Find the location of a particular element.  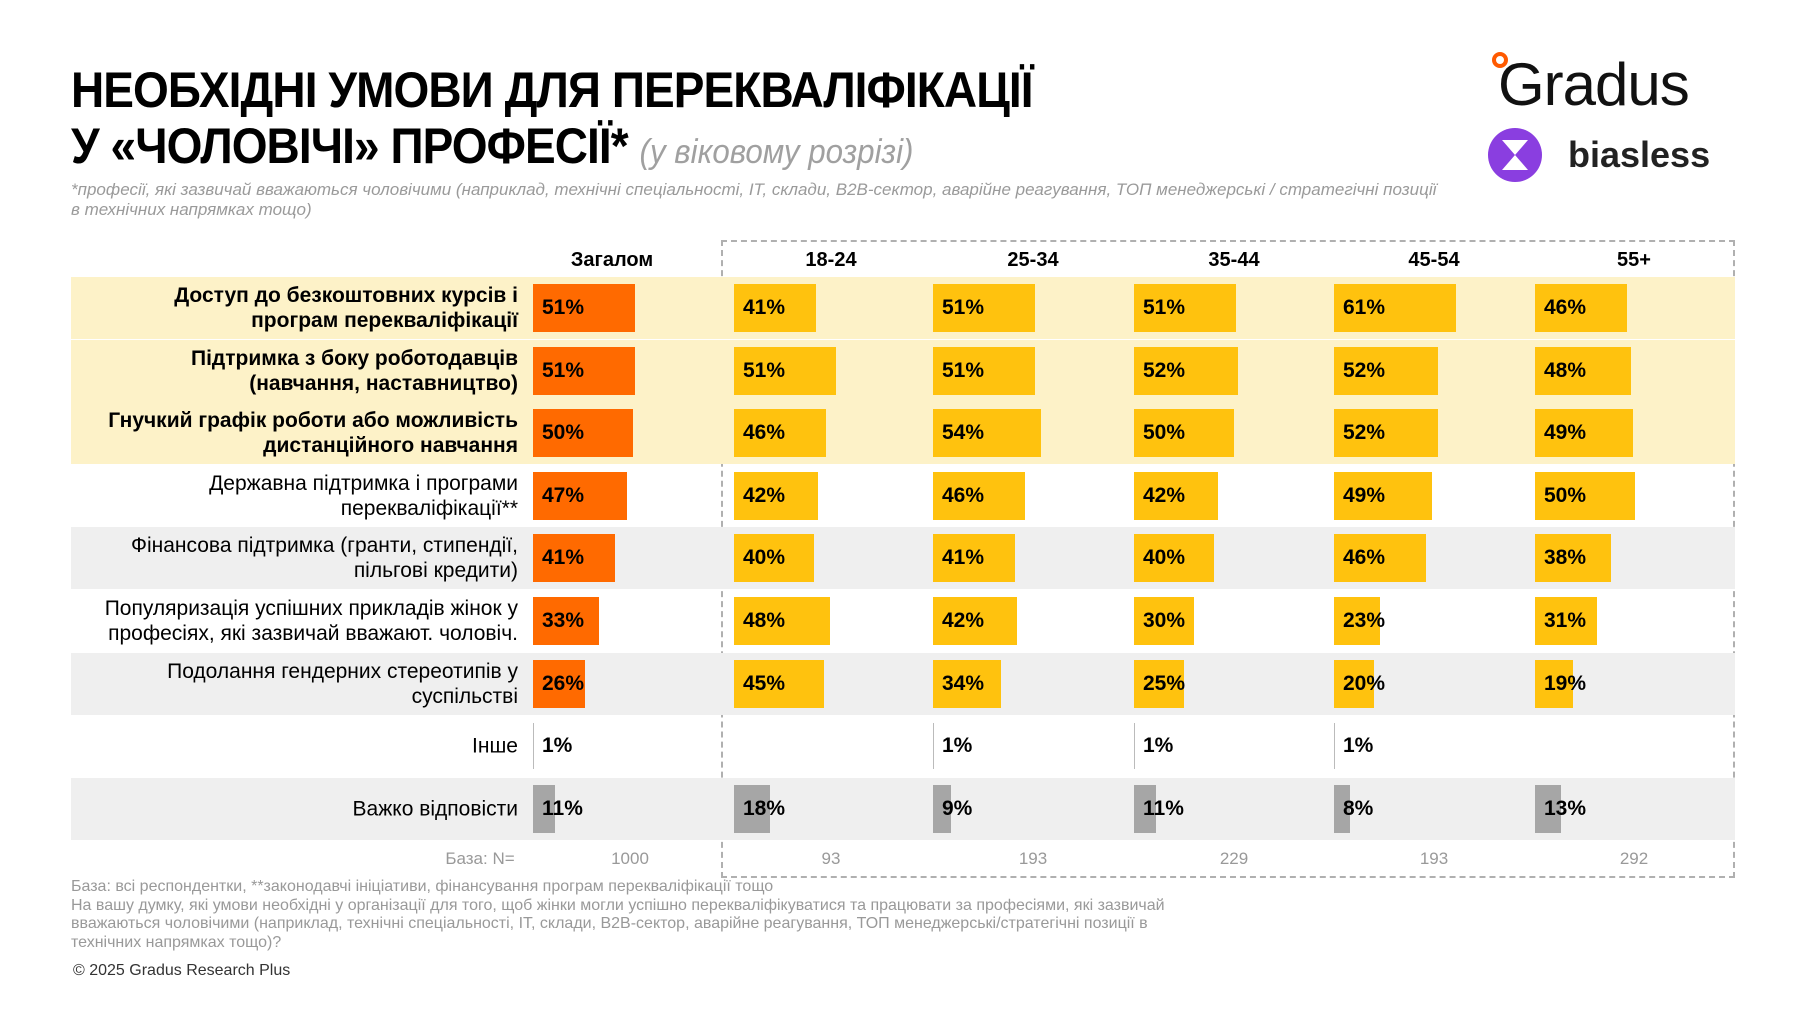

data-label: 47% is located at coordinates (563, 495).